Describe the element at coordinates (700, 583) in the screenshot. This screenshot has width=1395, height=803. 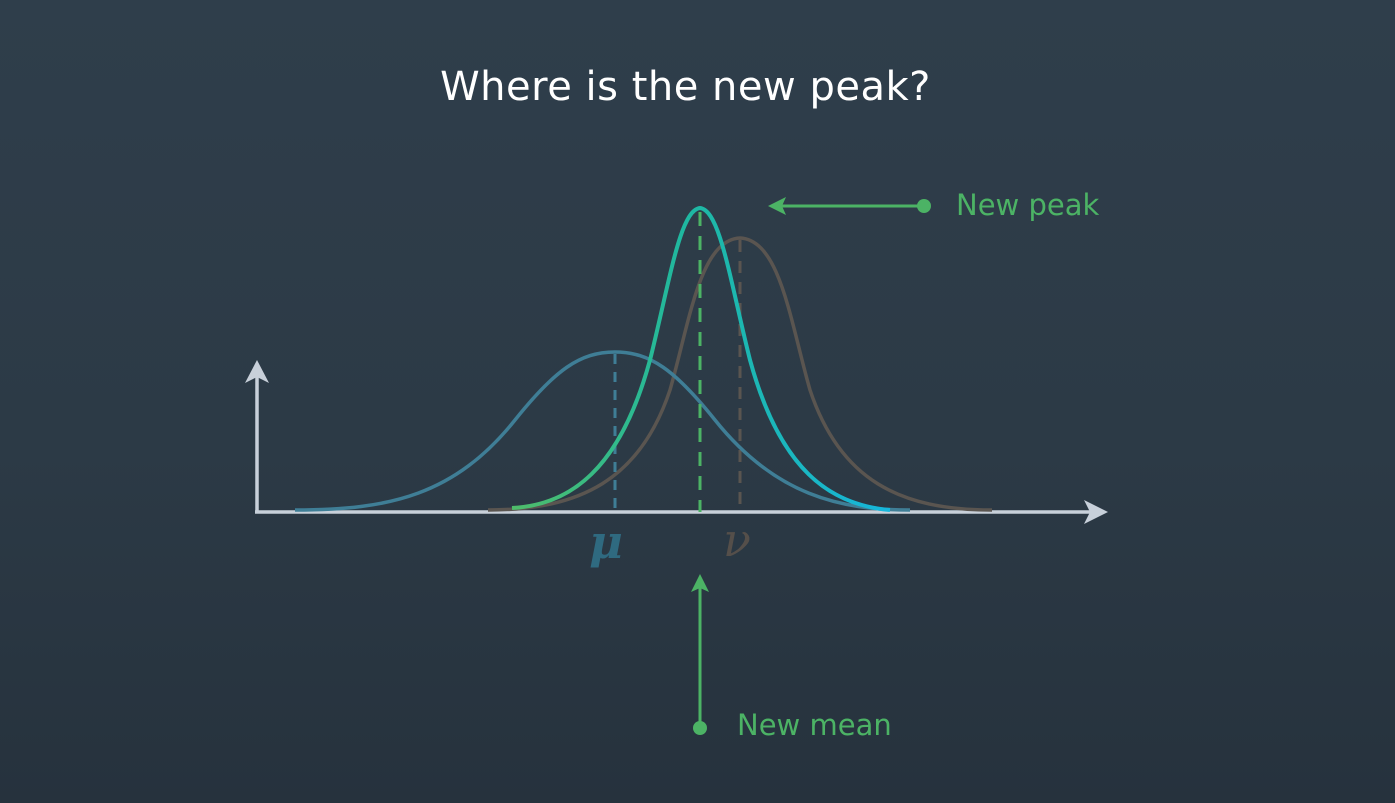
I see `new-mean-arrowhead` at that location.